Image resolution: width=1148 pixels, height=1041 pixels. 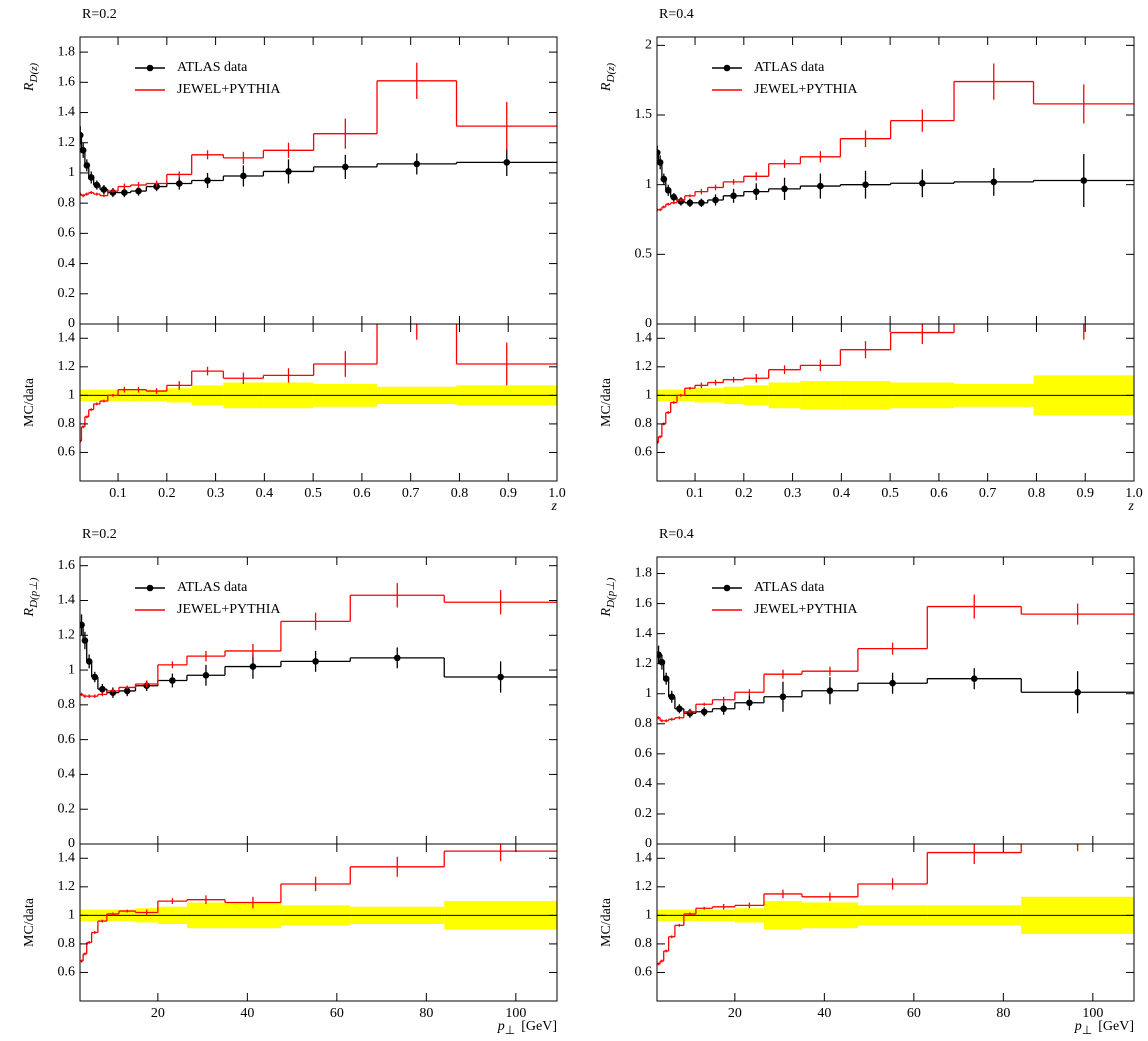 What do you see at coordinates (67, 293) in the screenshot?
I see `y-tick-label: 0.2` at bounding box center [67, 293].